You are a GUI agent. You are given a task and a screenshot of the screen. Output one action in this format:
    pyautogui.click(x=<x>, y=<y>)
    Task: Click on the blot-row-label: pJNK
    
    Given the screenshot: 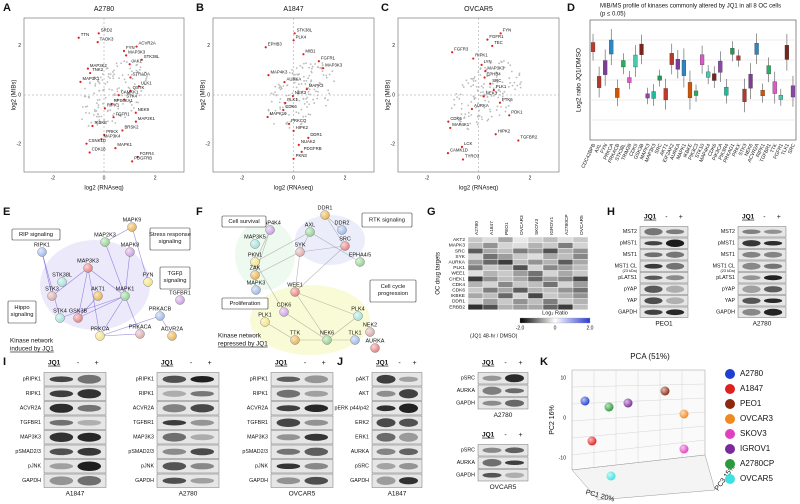 What is the action you would take?
    pyautogui.click(x=34, y=467)
    